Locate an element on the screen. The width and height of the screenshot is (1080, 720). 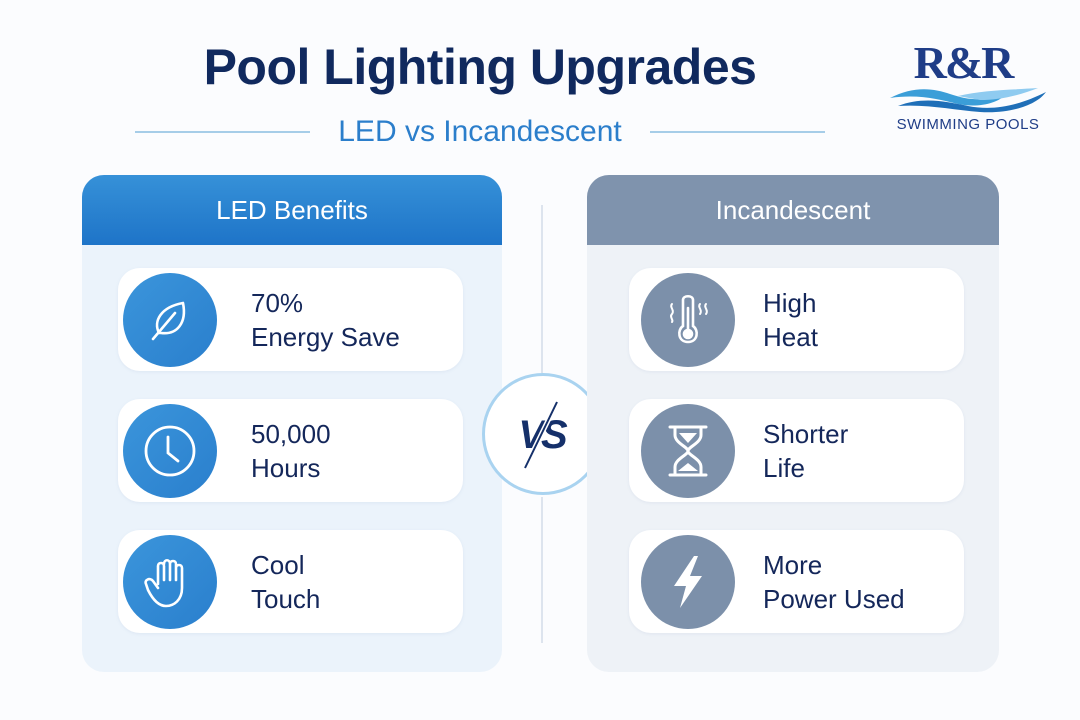
page-subtitle: LED vs Incandescent is located at coordinates (480, 131).